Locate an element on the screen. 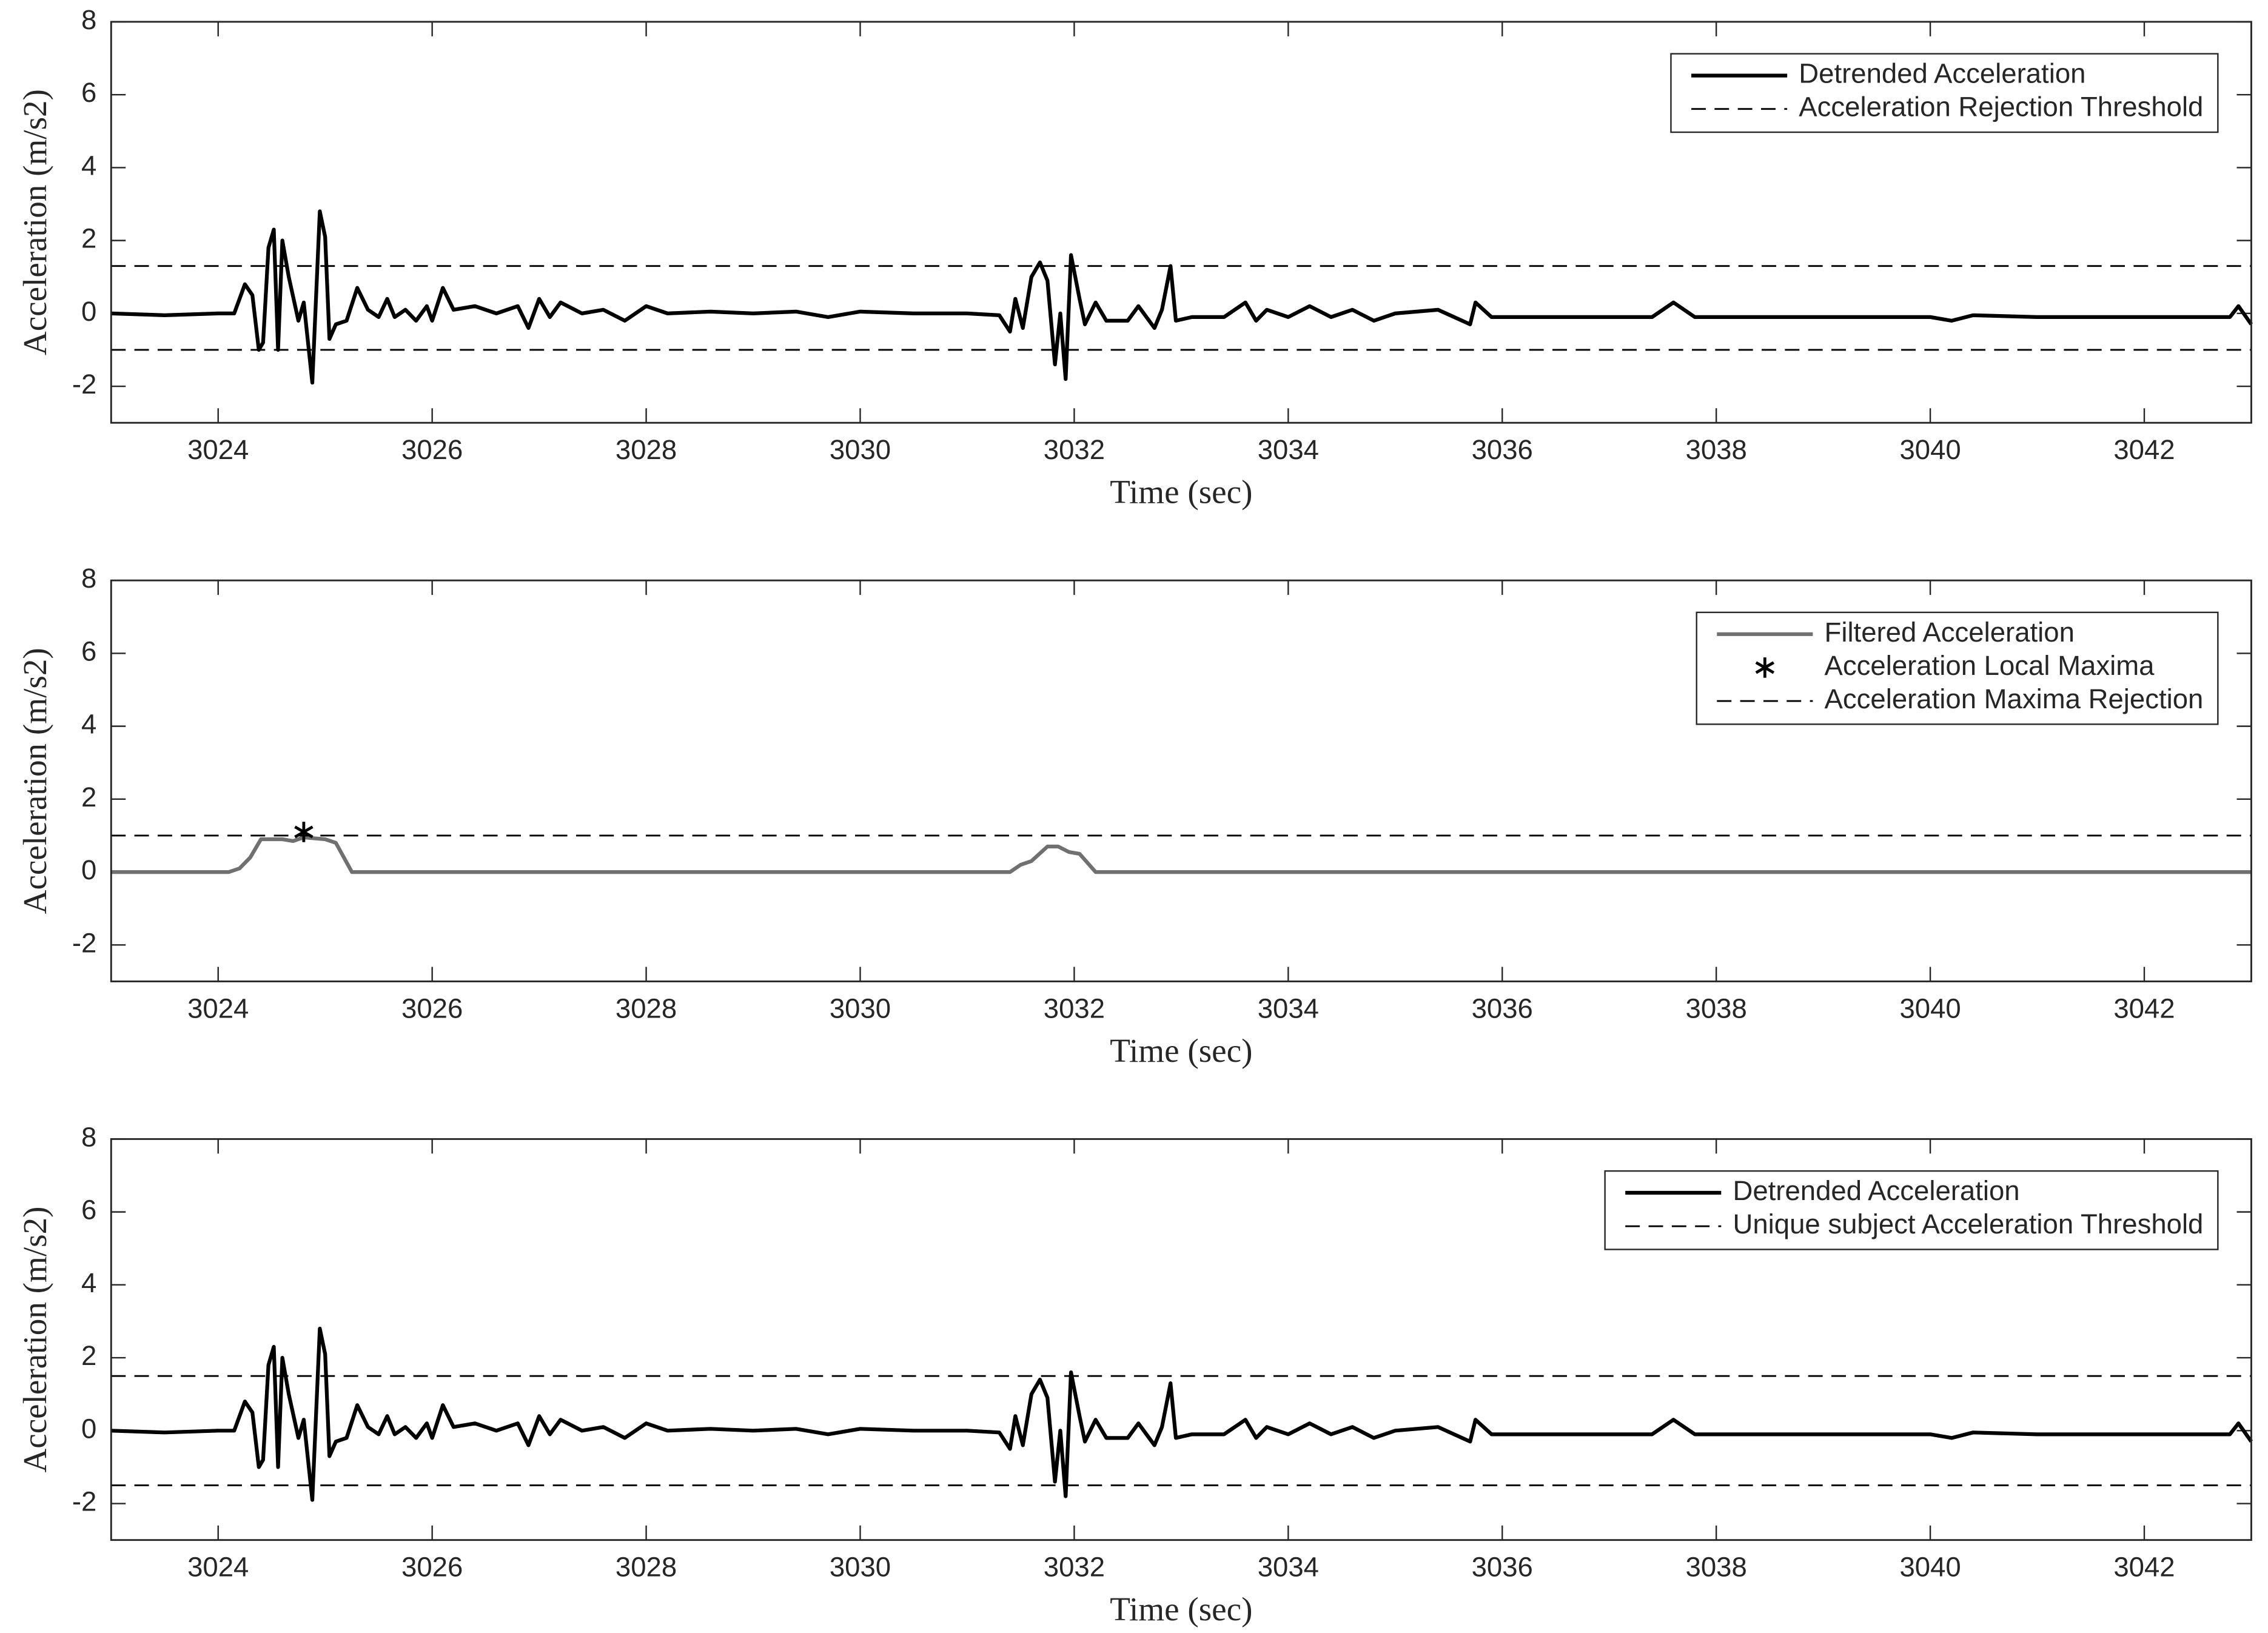 This screenshot has width=2268, height=1633. legend-marker is located at coordinates (1765, 668).